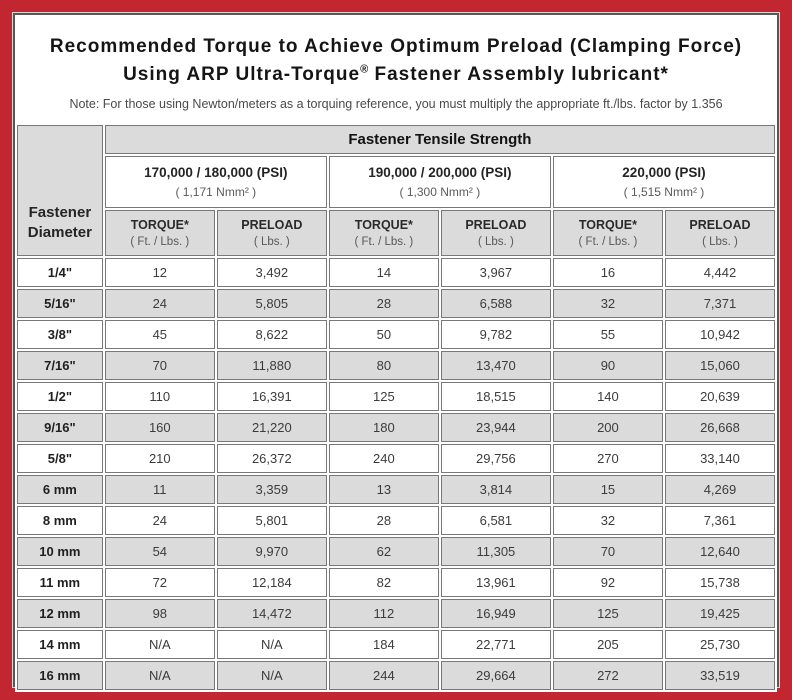 The width and height of the screenshot is (792, 700). I want to click on table-row: 11 mm 72 12,184 82 13,961 92 15,738, so click(396, 583).